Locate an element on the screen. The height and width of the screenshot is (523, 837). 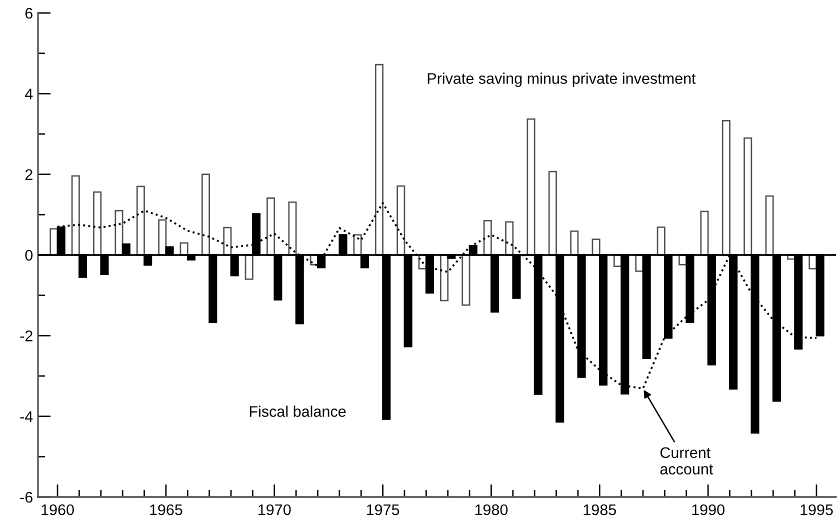
annotation: Current account is located at coordinates (687, 461).